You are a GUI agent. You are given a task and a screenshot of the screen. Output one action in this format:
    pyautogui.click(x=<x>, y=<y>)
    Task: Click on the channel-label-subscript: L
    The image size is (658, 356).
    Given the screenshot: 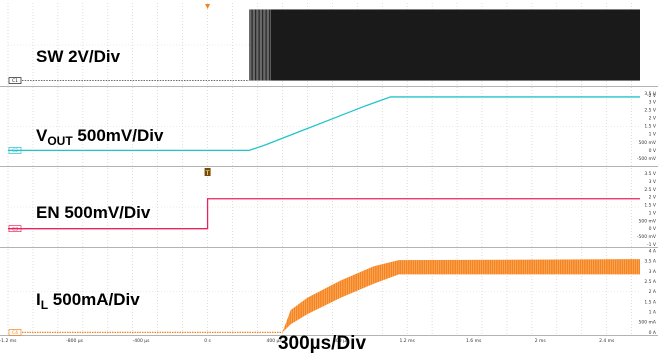 What is the action you would take?
    pyautogui.click(x=44, y=305)
    